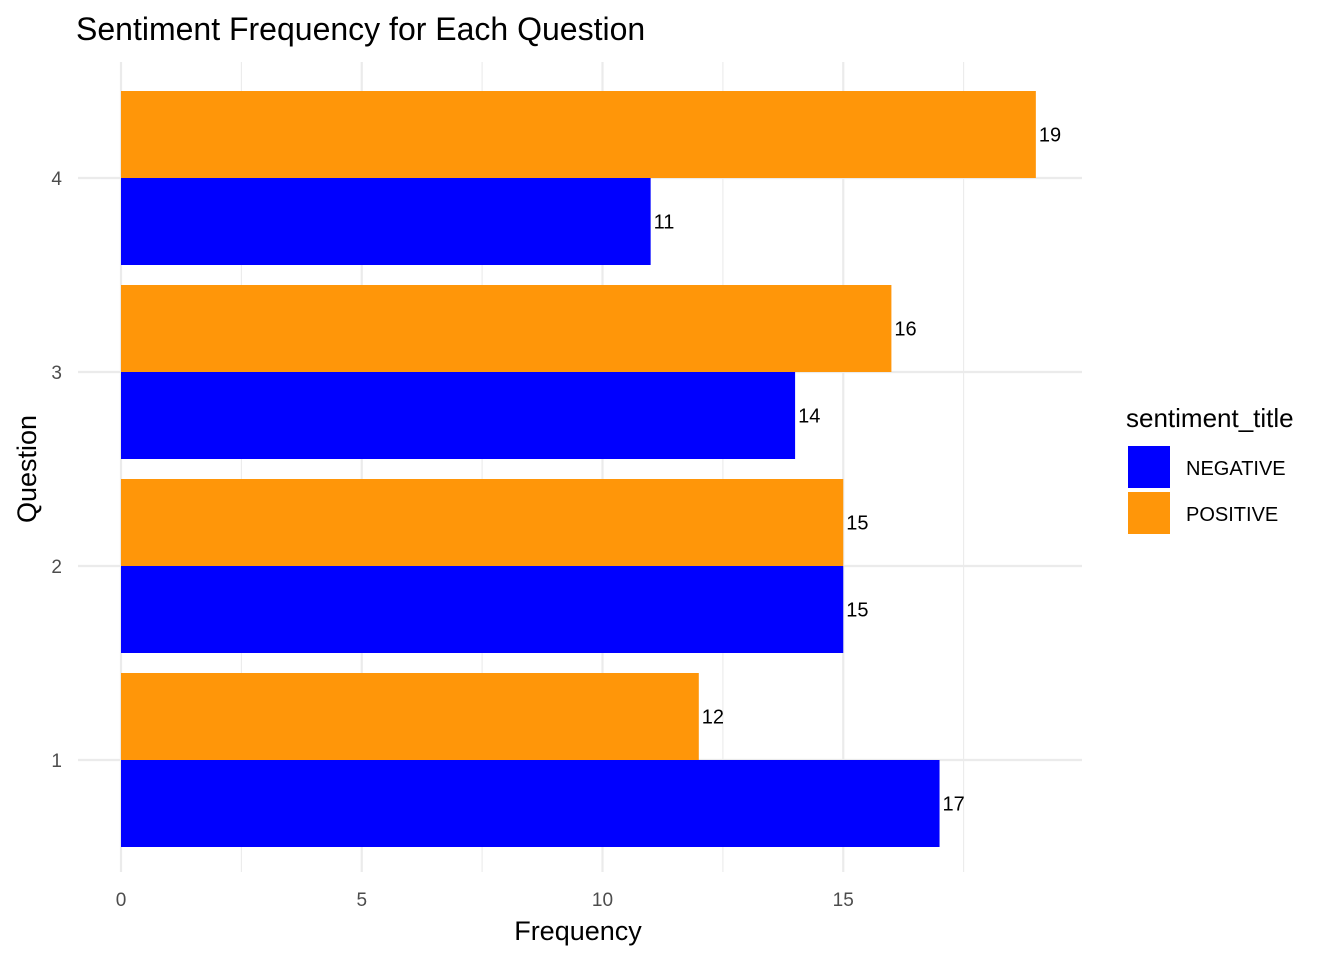 The height and width of the screenshot is (960, 1344). What do you see at coordinates (1149, 513) in the screenshot?
I see `legend-key-positive` at bounding box center [1149, 513].